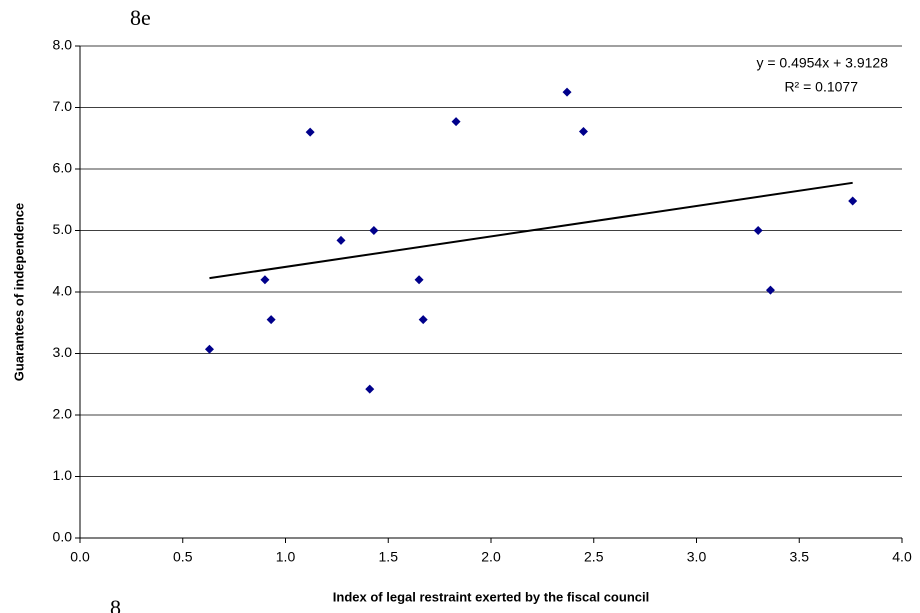 The height and width of the screenshot is (613, 920). I want to click on y-tick-label: 7.0, so click(63, 106).